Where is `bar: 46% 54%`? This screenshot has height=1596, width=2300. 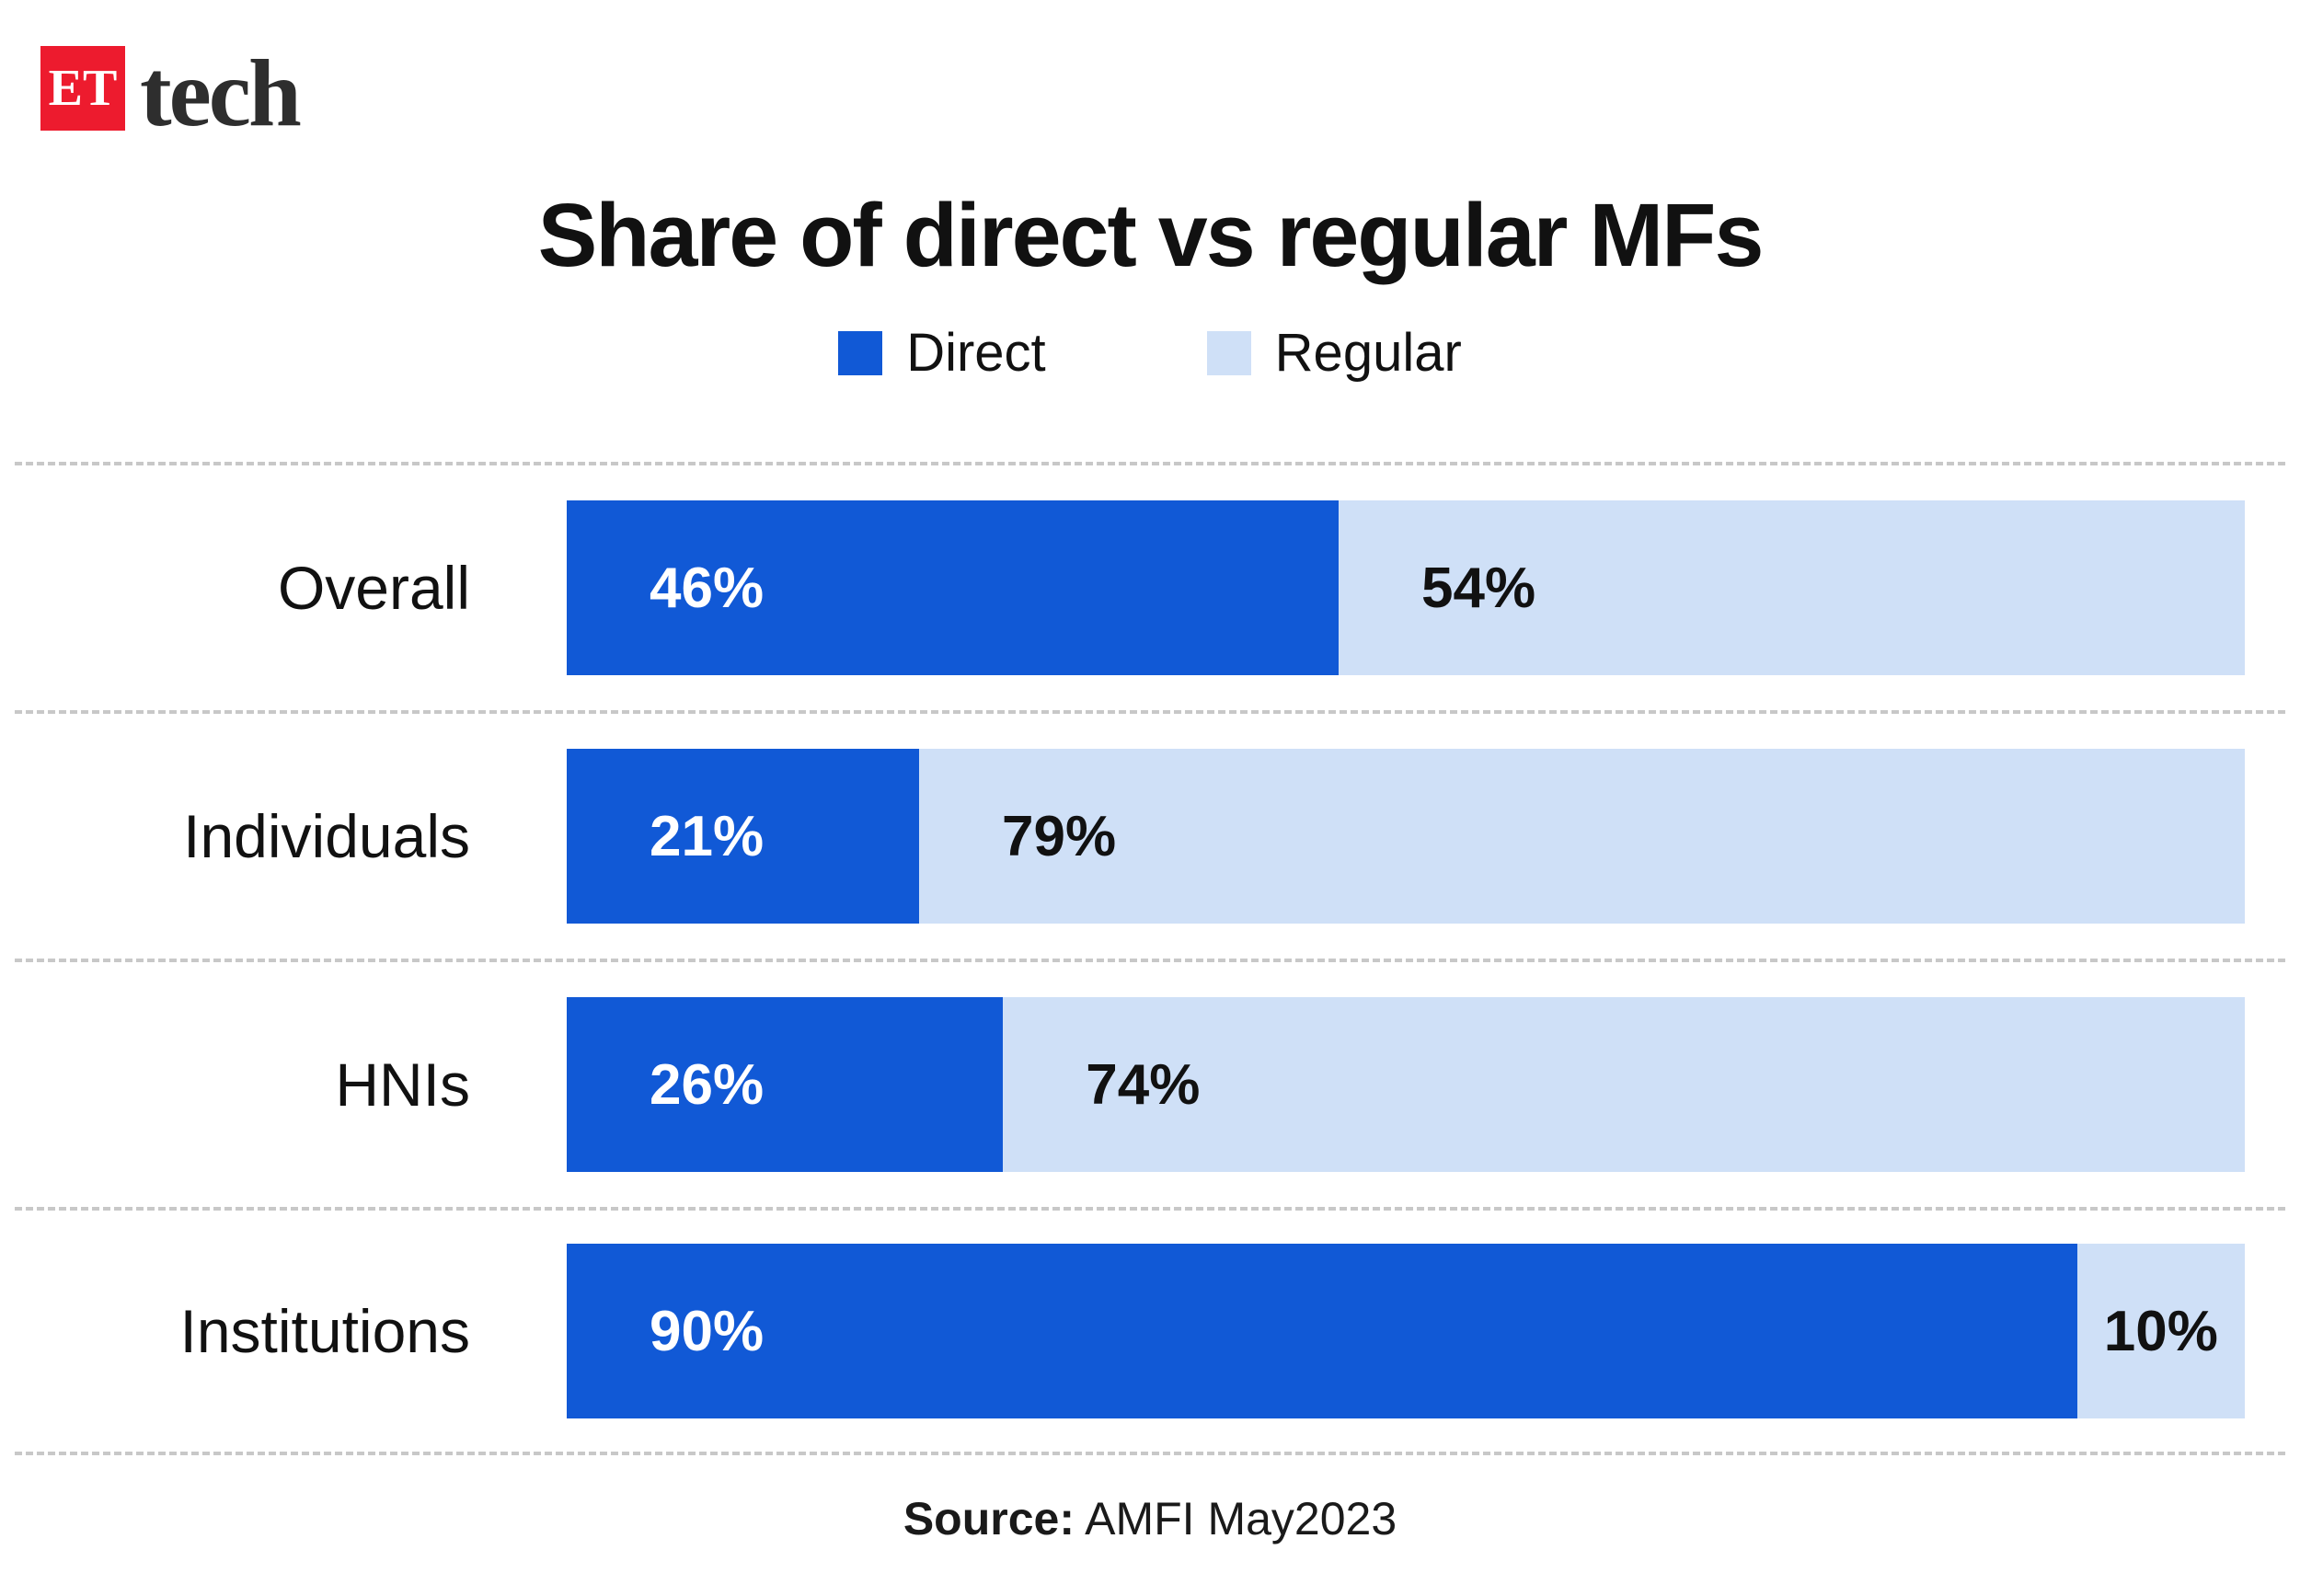
bar: 46% 54% is located at coordinates (1406, 588).